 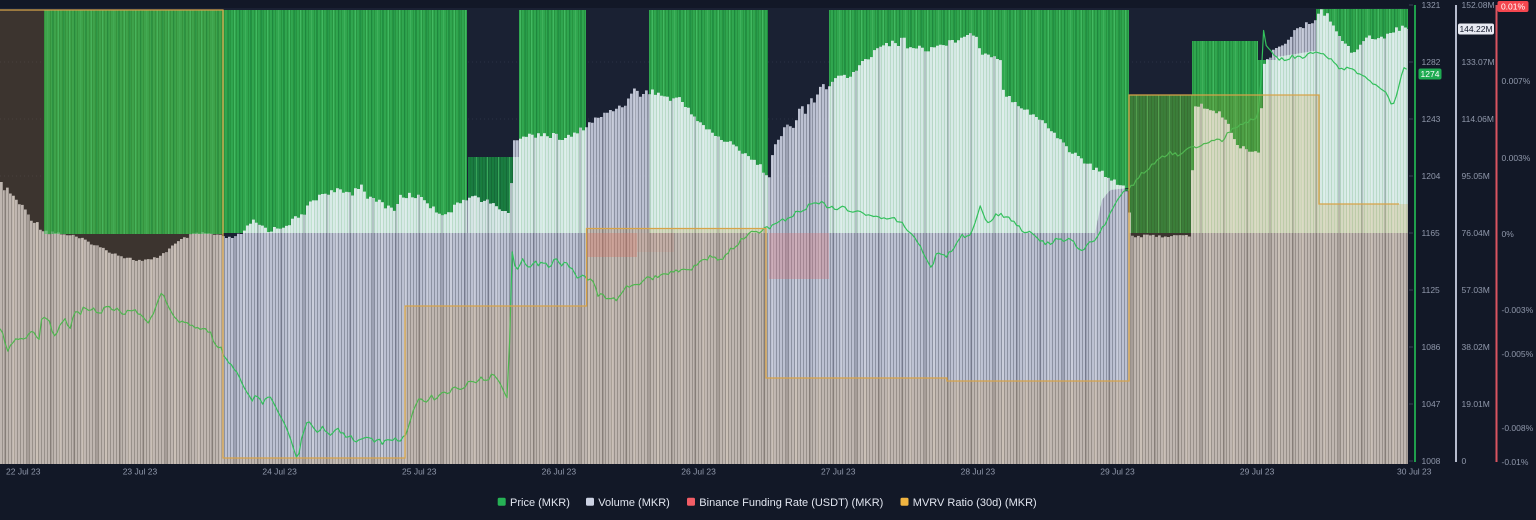 I want to click on svg-text: 25 Jul 23, so click(x=419, y=472).